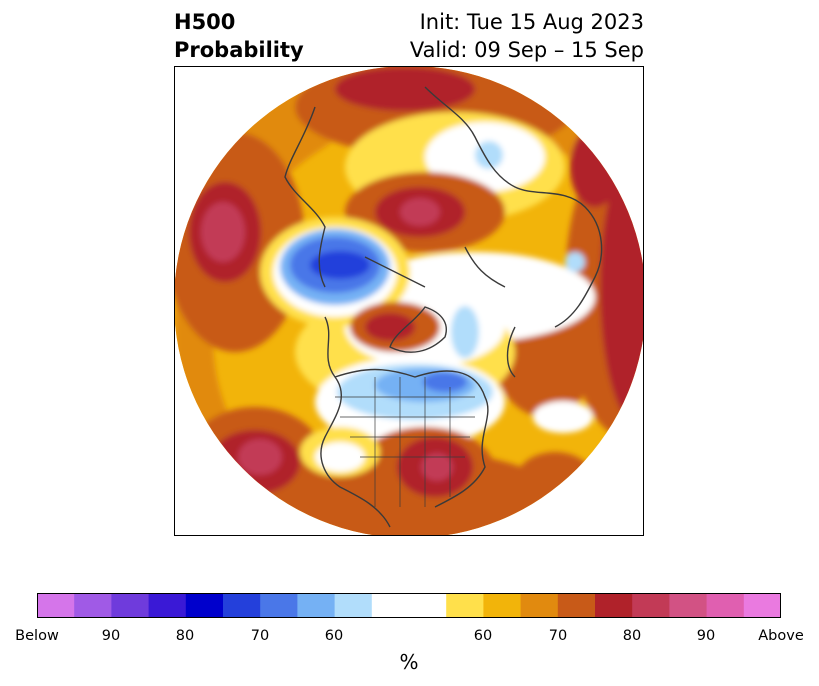  What do you see at coordinates (558, 636) in the screenshot?
I see `tick-above-70: 70` at bounding box center [558, 636].